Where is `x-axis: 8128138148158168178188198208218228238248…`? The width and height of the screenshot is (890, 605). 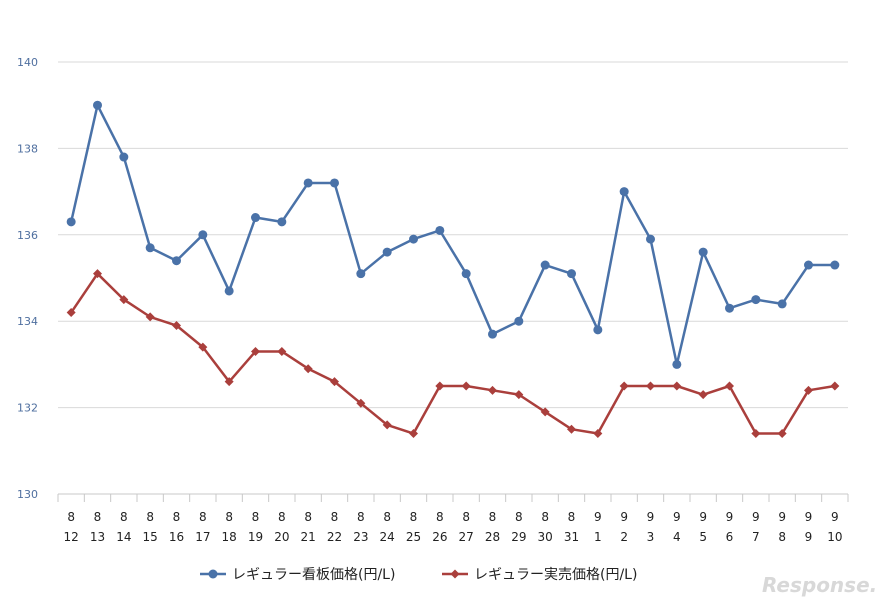
x-axis: 8128138148158168178188198208218228238248… is located at coordinates (453, 518).